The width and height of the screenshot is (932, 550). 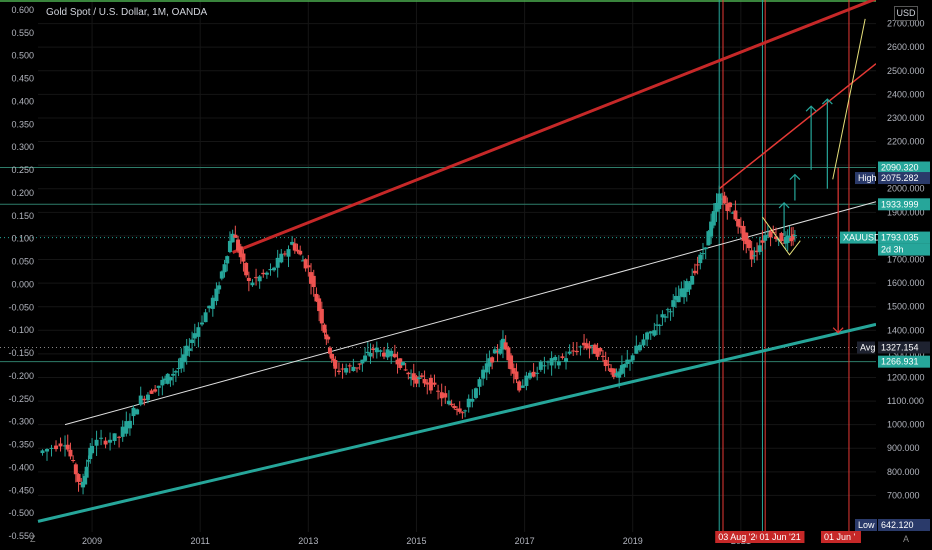 What do you see at coordinates (906, 71) in the screenshot?
I see `right-axis-label: 2500.000` at bounding box center [906, 71].